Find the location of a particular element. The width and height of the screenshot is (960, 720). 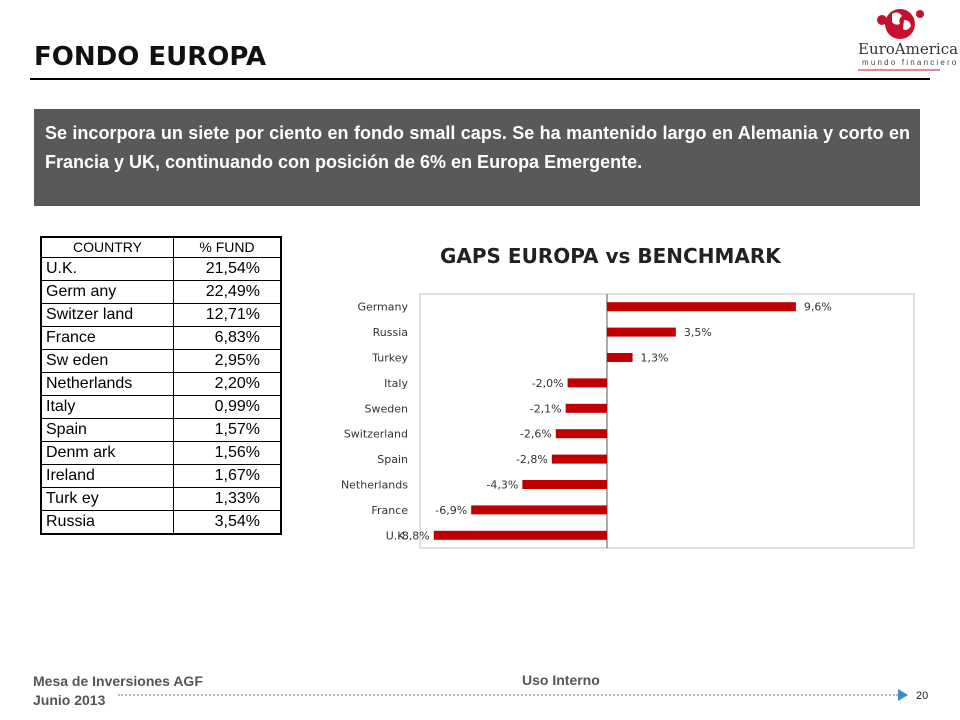

logo-name: EuroAmerica is located at coordinates (908, 49).